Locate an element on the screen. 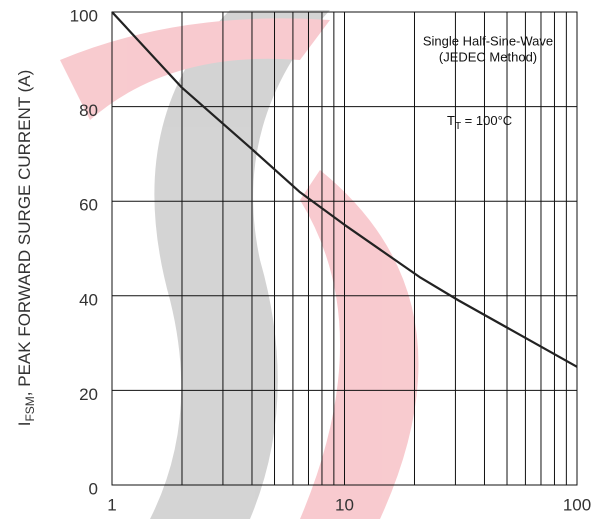  x-tick-label: 1 is located at coordinates (111, 504).